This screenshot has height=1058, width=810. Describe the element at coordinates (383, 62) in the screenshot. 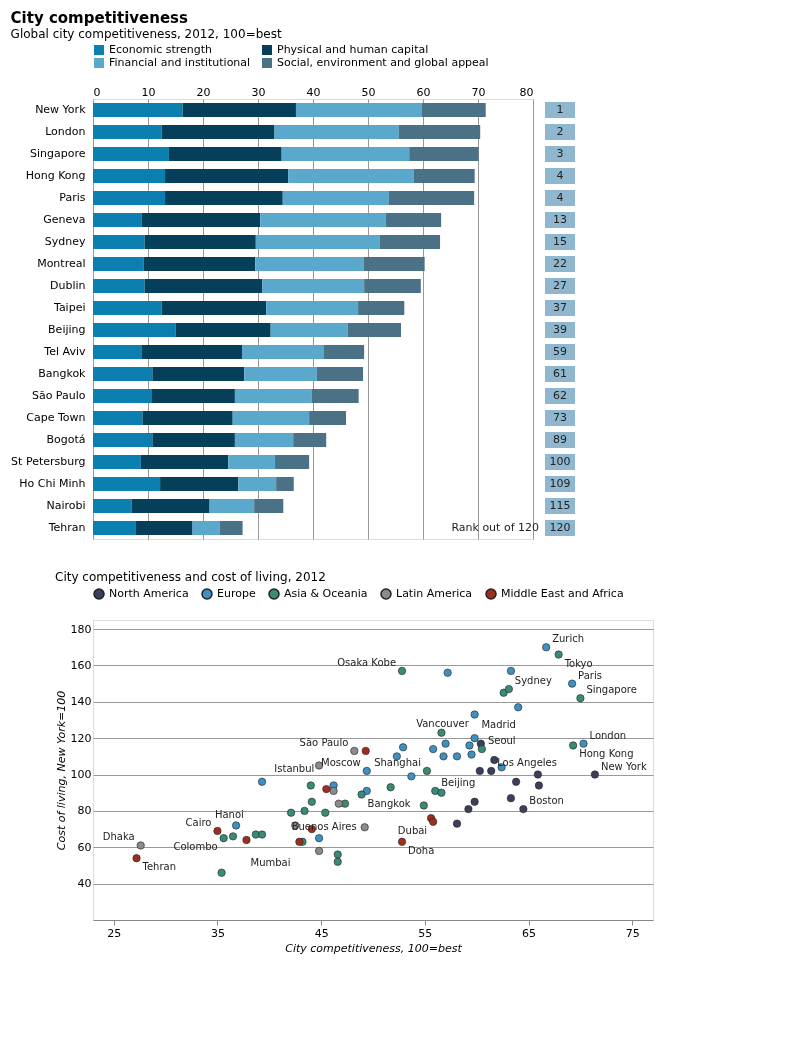

I see `legend-label: Social, environment and global appeal` at that location.